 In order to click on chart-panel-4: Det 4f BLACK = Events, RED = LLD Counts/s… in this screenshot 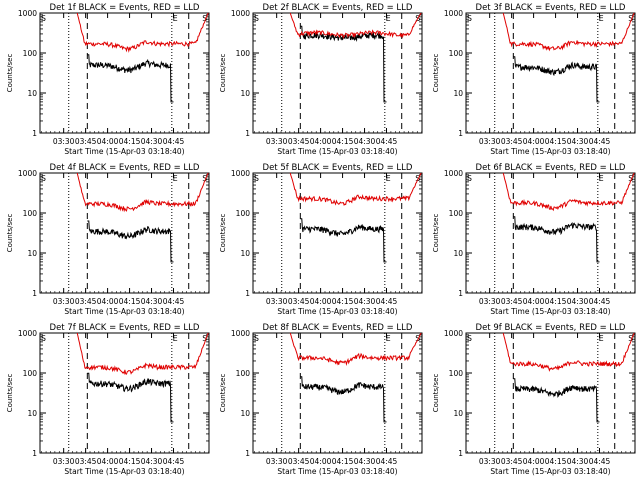, I will do `click(108, 239)`.